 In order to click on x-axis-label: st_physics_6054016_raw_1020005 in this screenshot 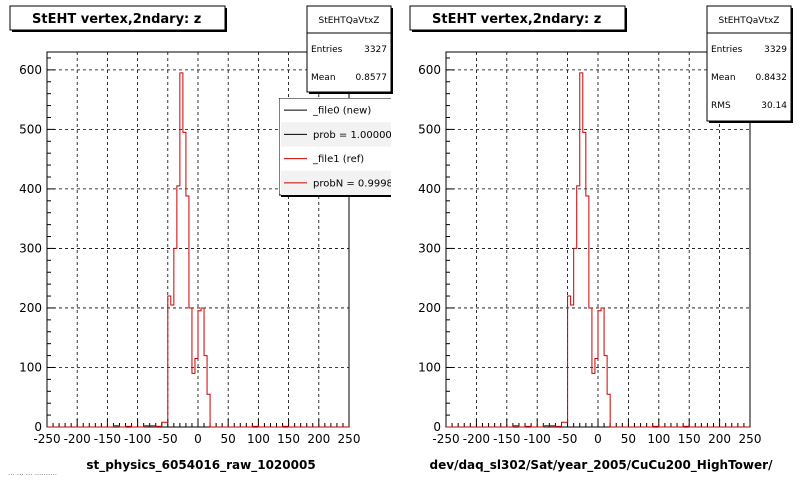, I will do `click(200, 465)`.